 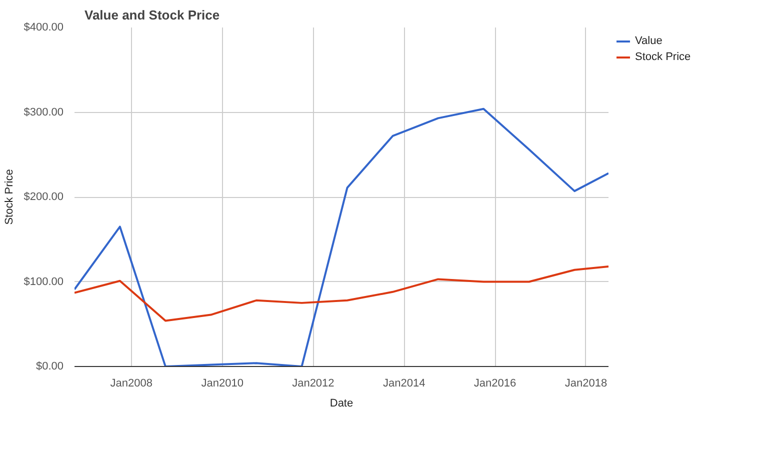 I want to click on legend-label: Stock Price, so click(x=663, y=57).